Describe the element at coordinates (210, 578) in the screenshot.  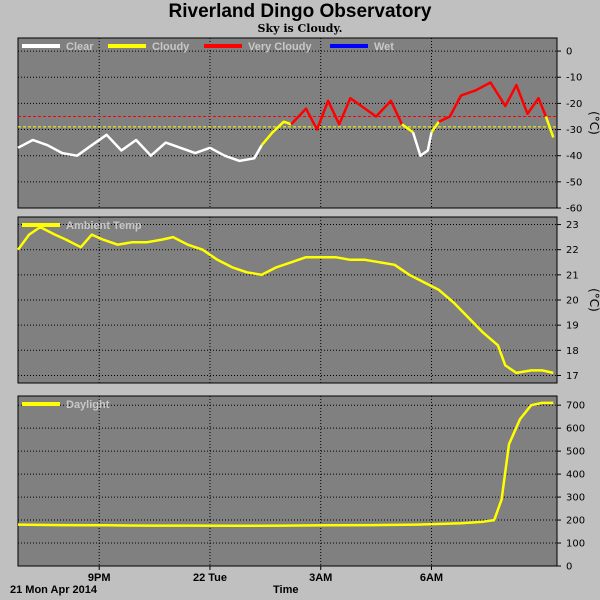
I see `x-tick-label: 22 Tue` at that location.